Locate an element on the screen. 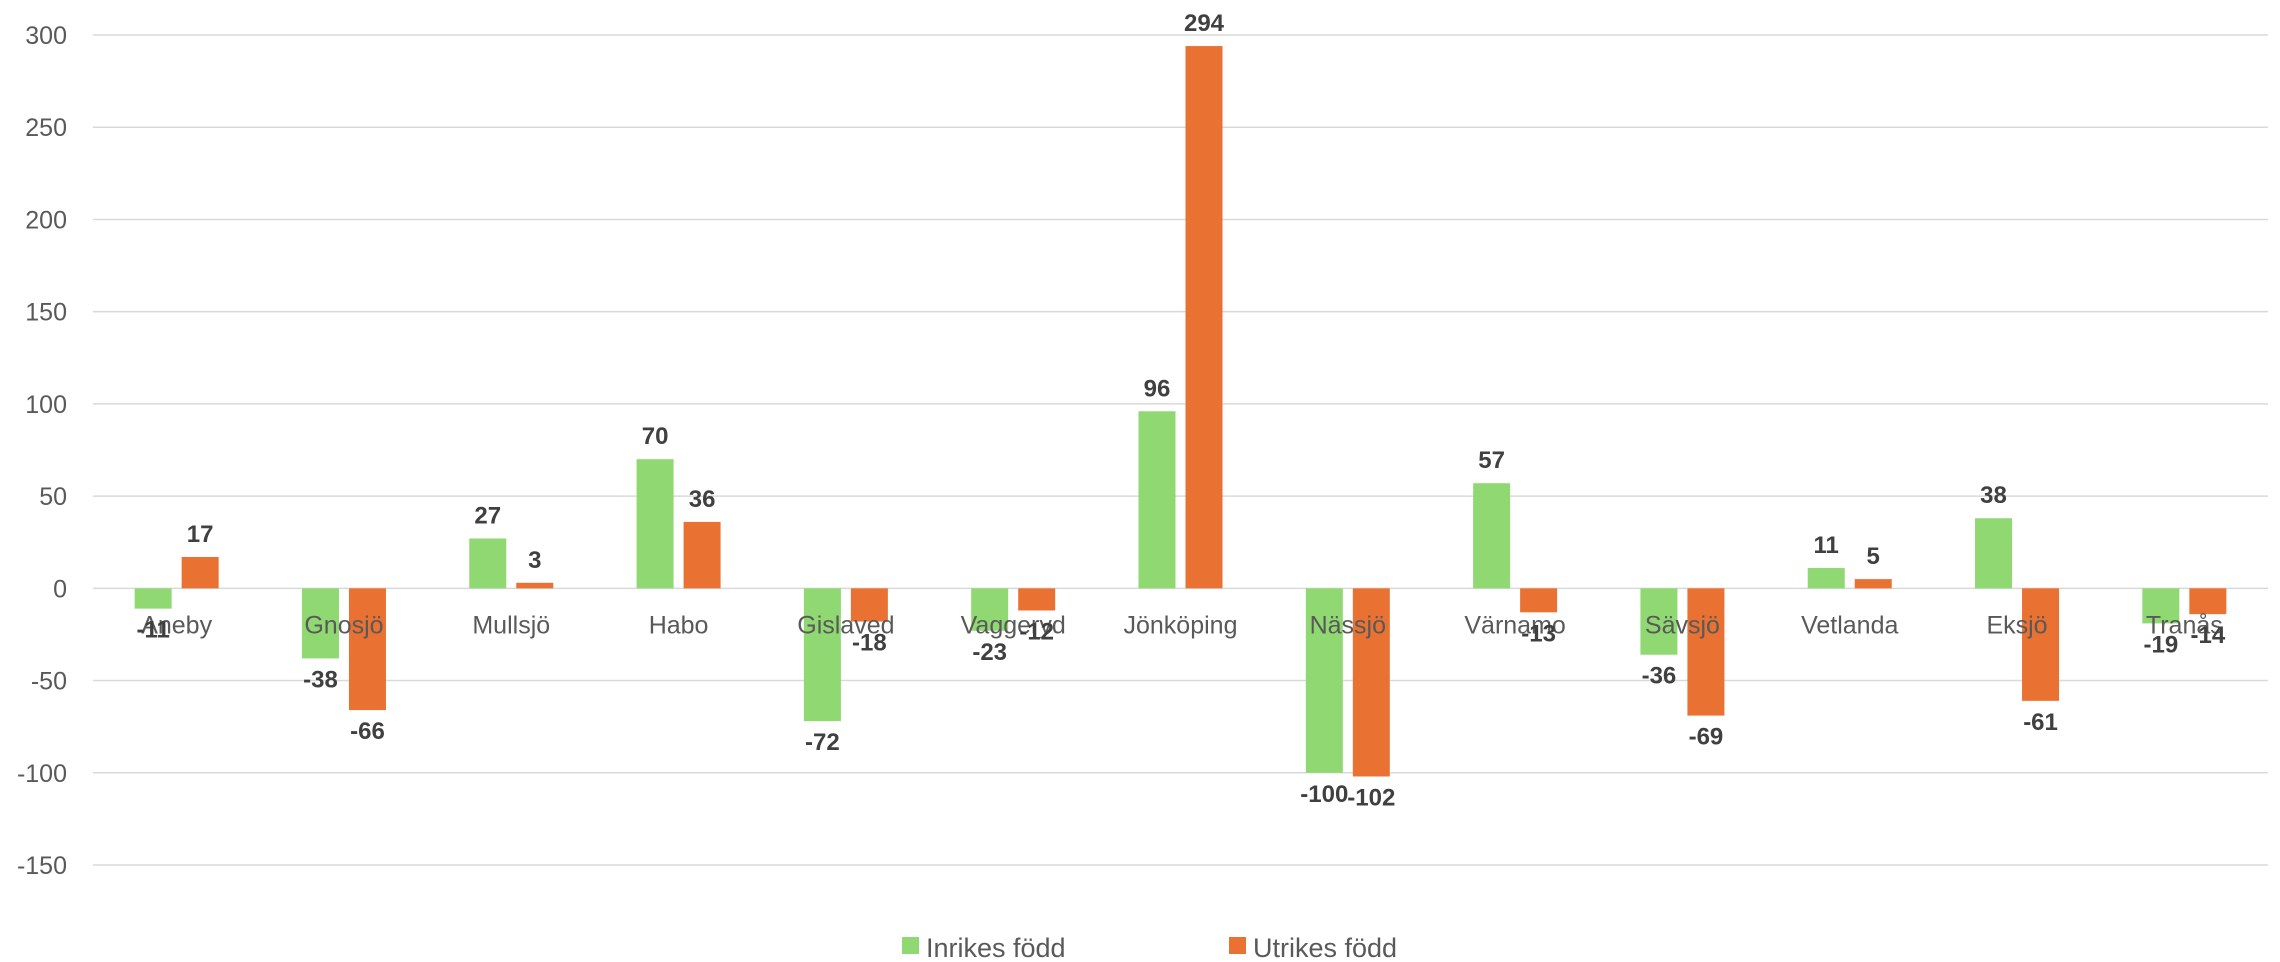  data-label: 36 is located at coordinates (702, 499).